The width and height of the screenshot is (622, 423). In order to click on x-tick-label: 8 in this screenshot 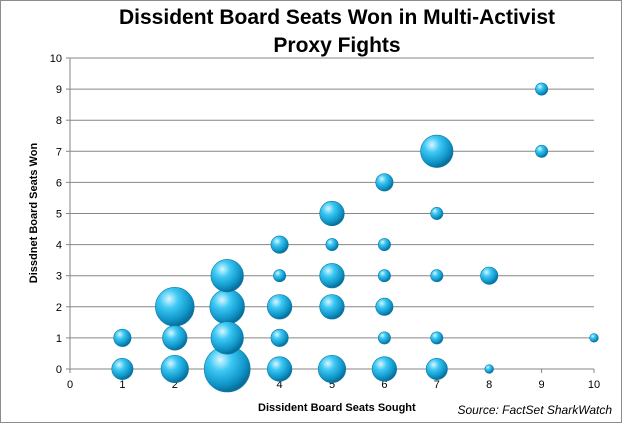, I will do `click(489, 385)`.